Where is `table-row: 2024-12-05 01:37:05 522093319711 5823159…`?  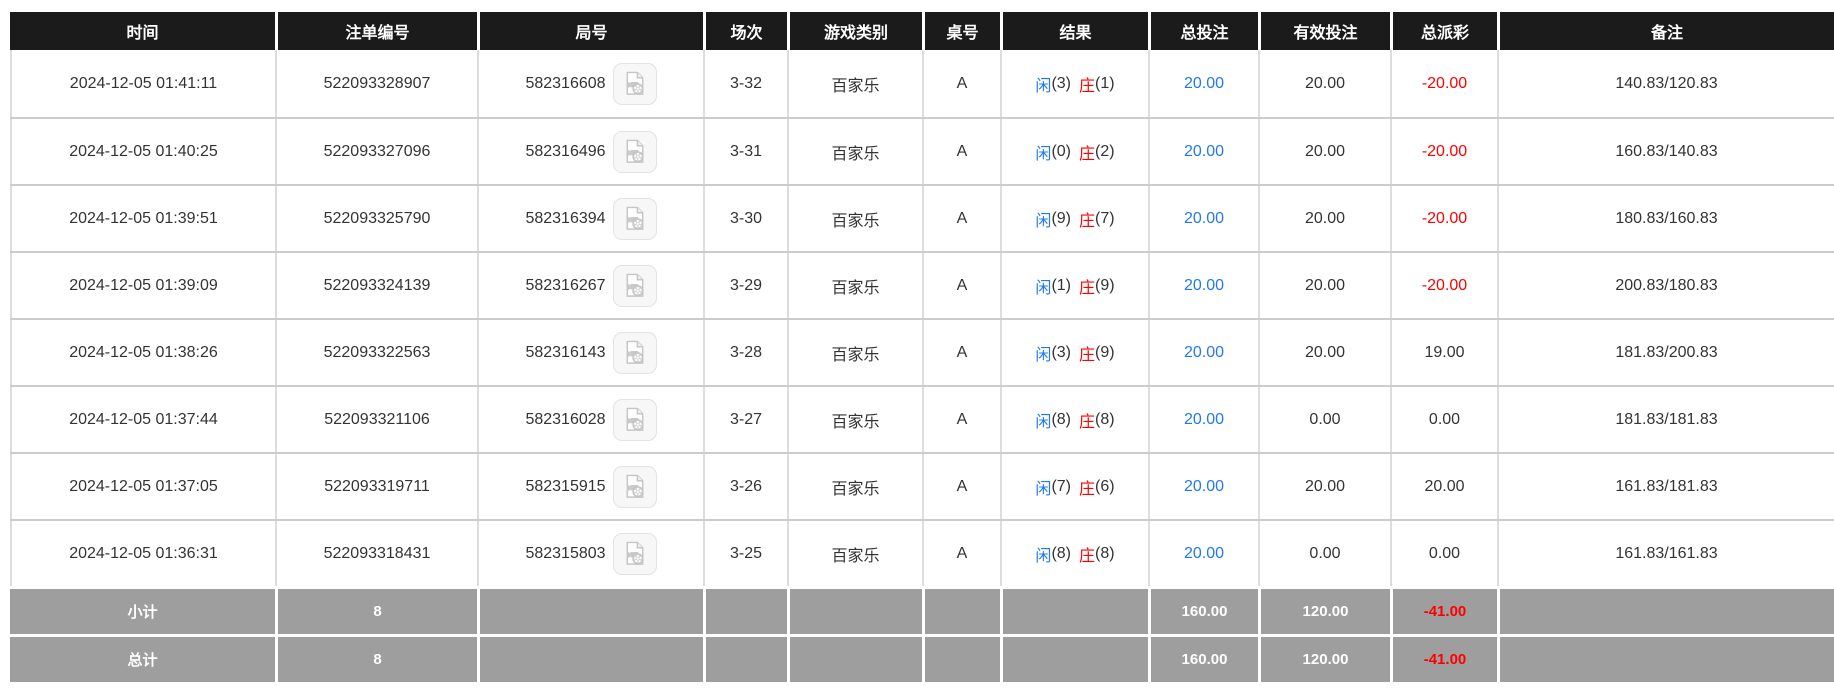 table-row: 2024-12-05 01:37:05 522093319711 5823159… is located at coordinates (922, 485).